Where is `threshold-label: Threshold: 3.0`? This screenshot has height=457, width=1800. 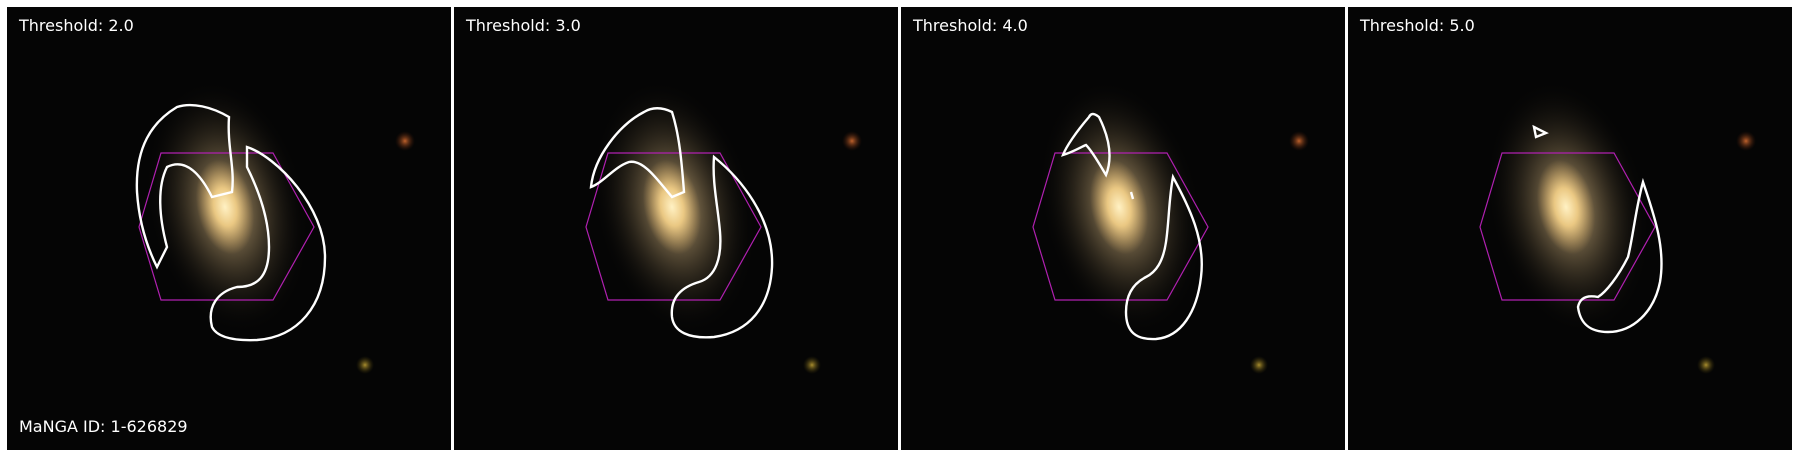
threshold-label: Threshold: 3.0 is located at coordinates (523, 25).